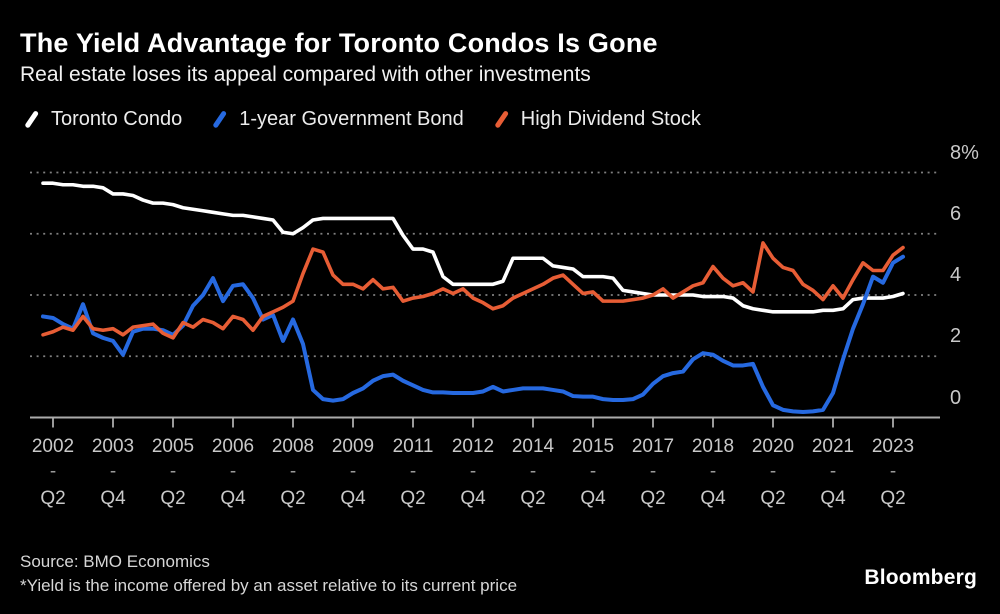  What do you see at coordinates (353, 446) in the screenshot?
I see `x-axis-year: 2009` at bounding box center [353, 446].